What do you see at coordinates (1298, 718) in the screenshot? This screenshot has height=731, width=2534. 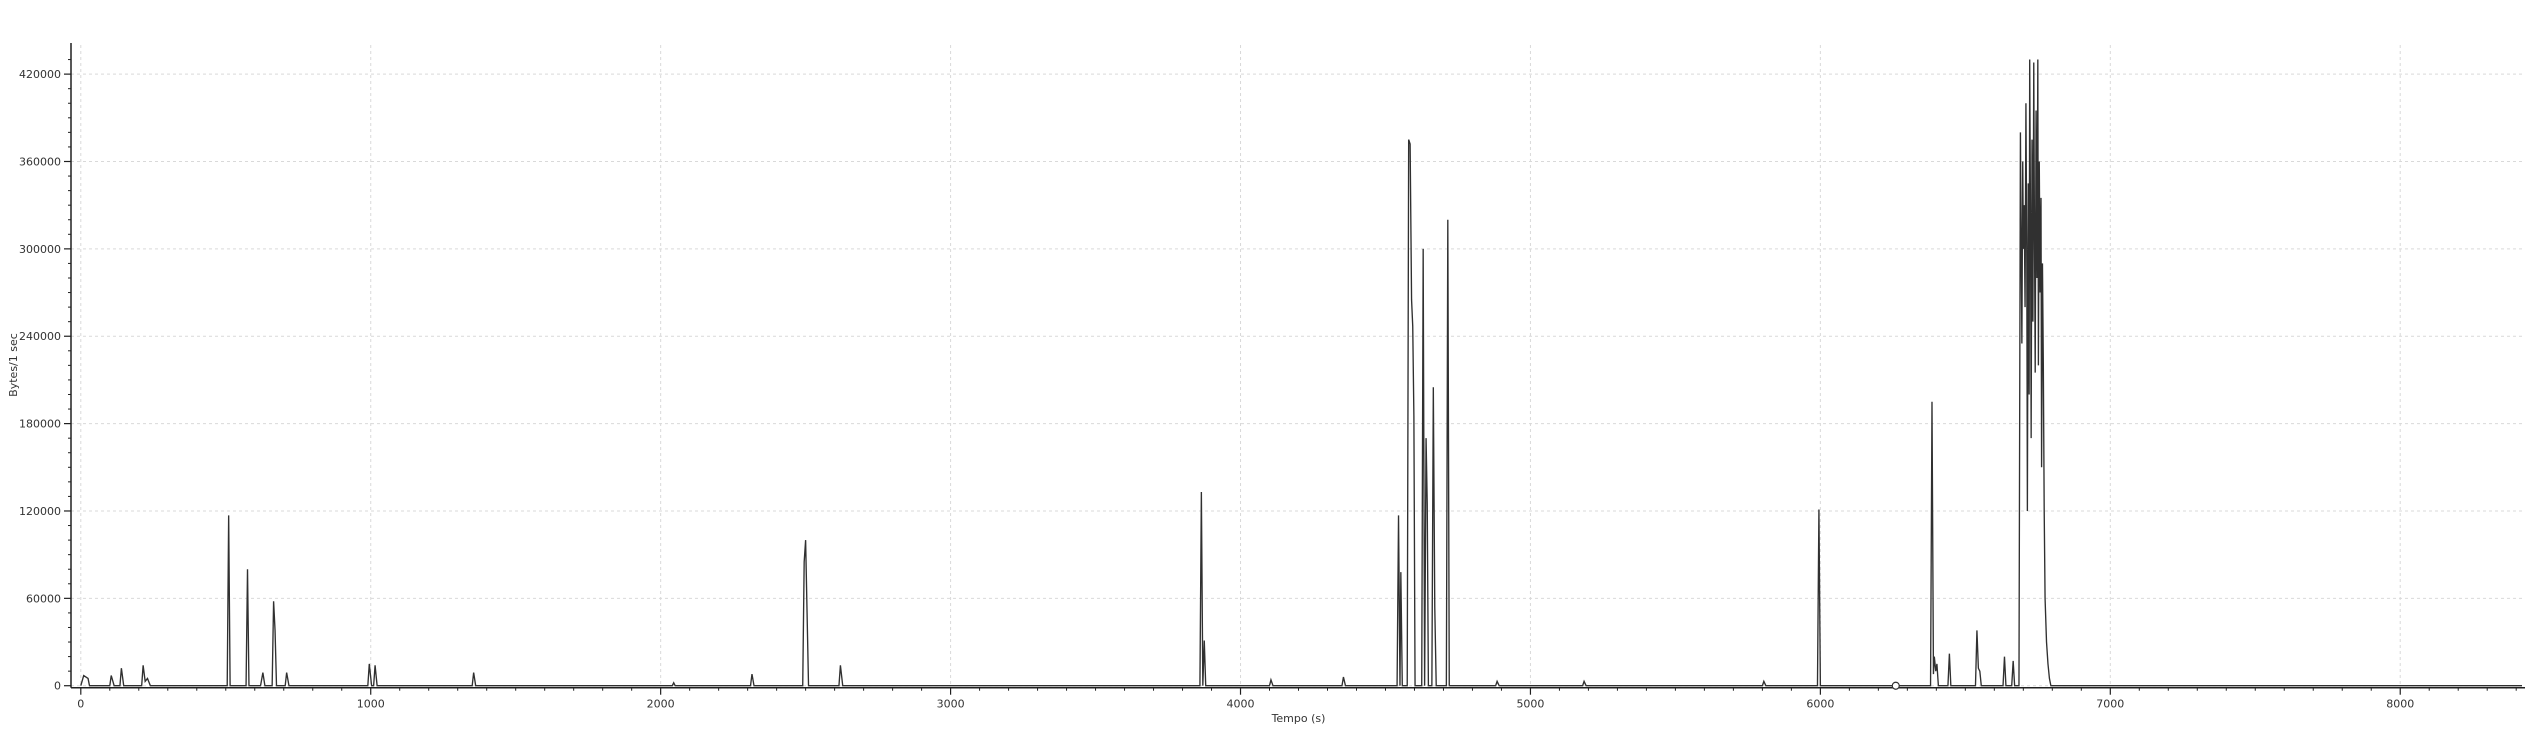 I see `x-axis-label: Tempo (s)` at bounding box center [1298, 718].